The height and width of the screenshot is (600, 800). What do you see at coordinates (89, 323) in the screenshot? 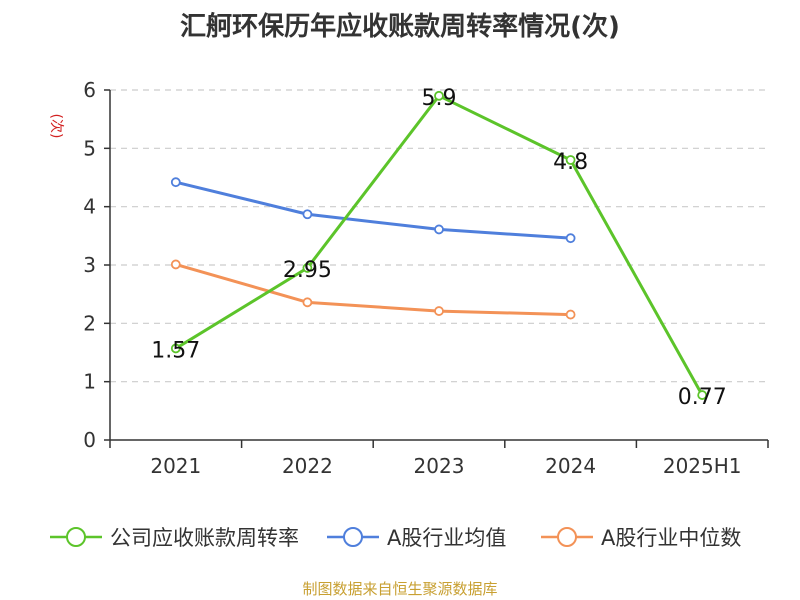
I see `y-tick-label: 2` at bounding box center [89, 323].